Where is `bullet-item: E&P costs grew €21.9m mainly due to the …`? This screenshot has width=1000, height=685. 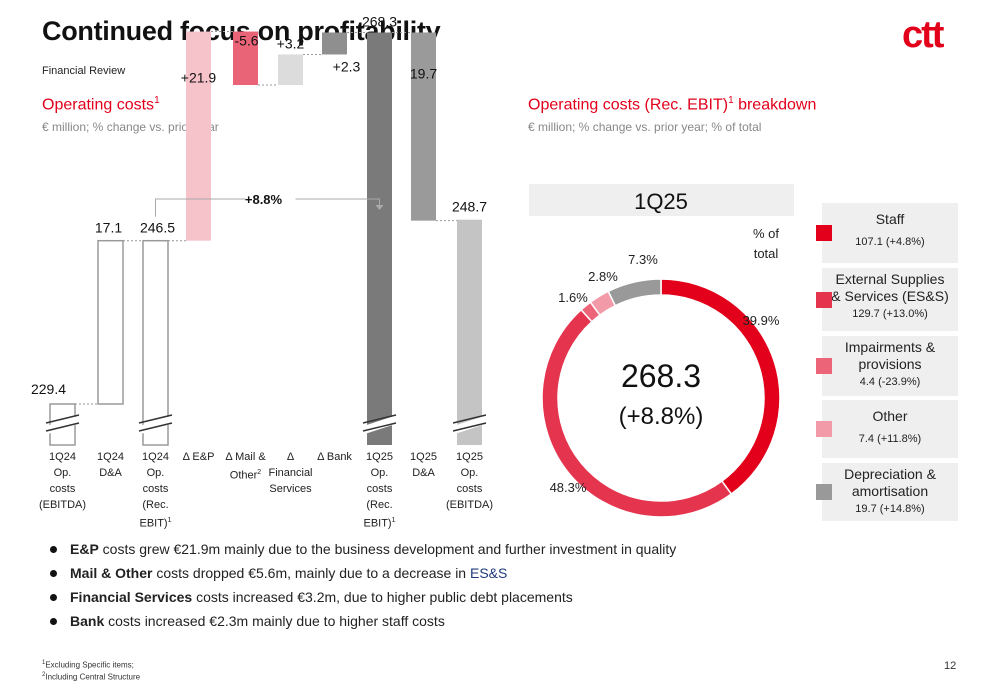 bullet-item: E&P costs grew €21.9m mainly due to the … is located at coordinates (363, 551).